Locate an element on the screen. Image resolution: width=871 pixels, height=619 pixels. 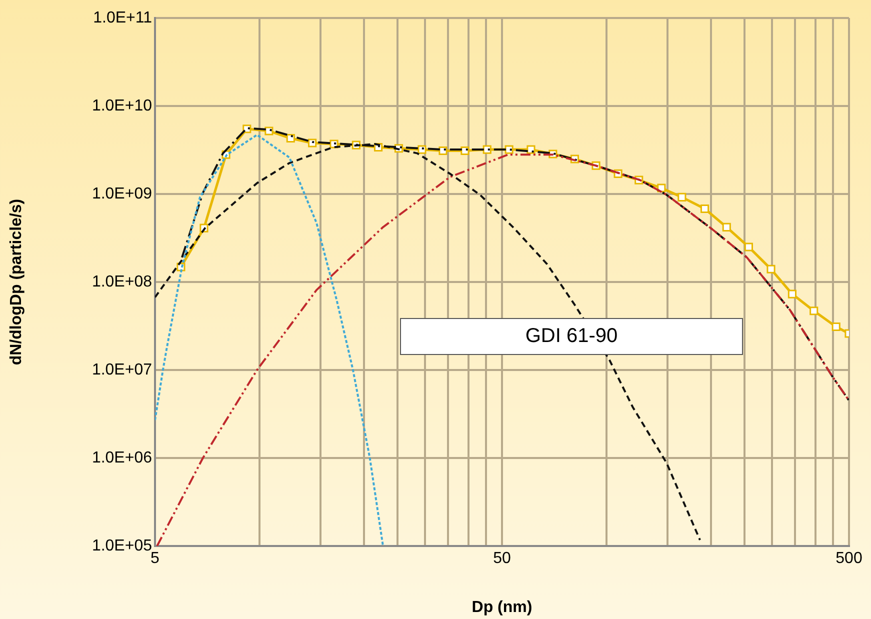
y-tick-label: 1.0E+11 is located at coordinates (122, 17).